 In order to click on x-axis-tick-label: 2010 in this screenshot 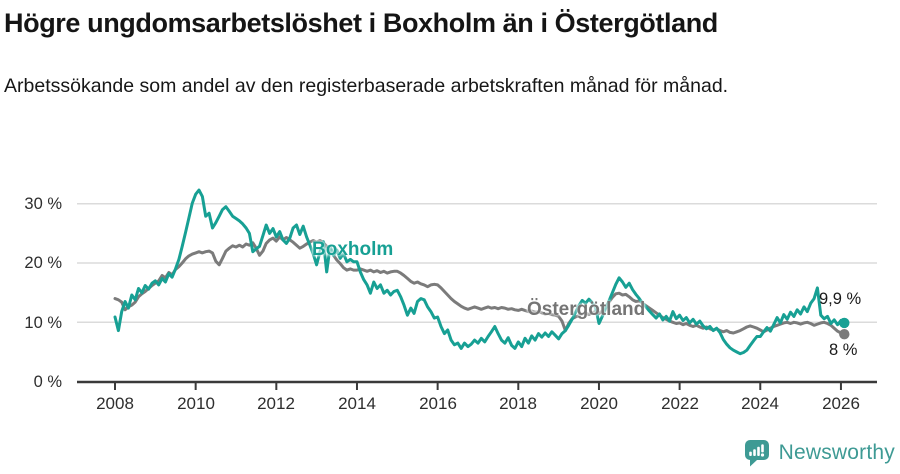, I will do `click(196, 403)`.